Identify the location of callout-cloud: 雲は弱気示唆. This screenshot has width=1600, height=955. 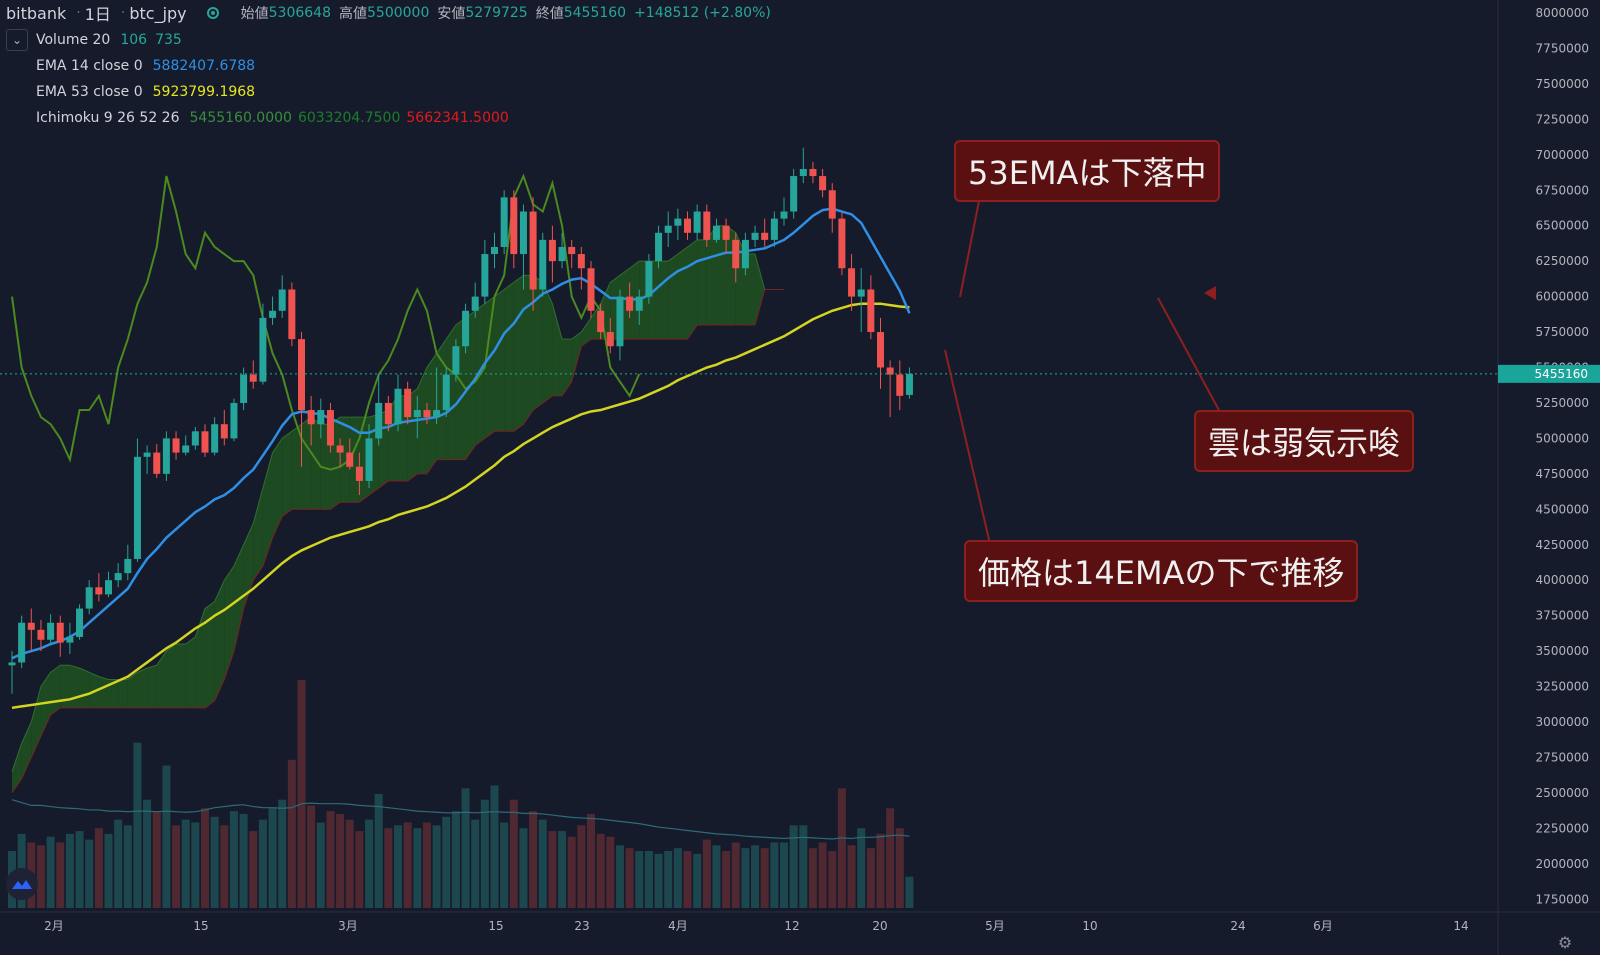
(1304, 441).